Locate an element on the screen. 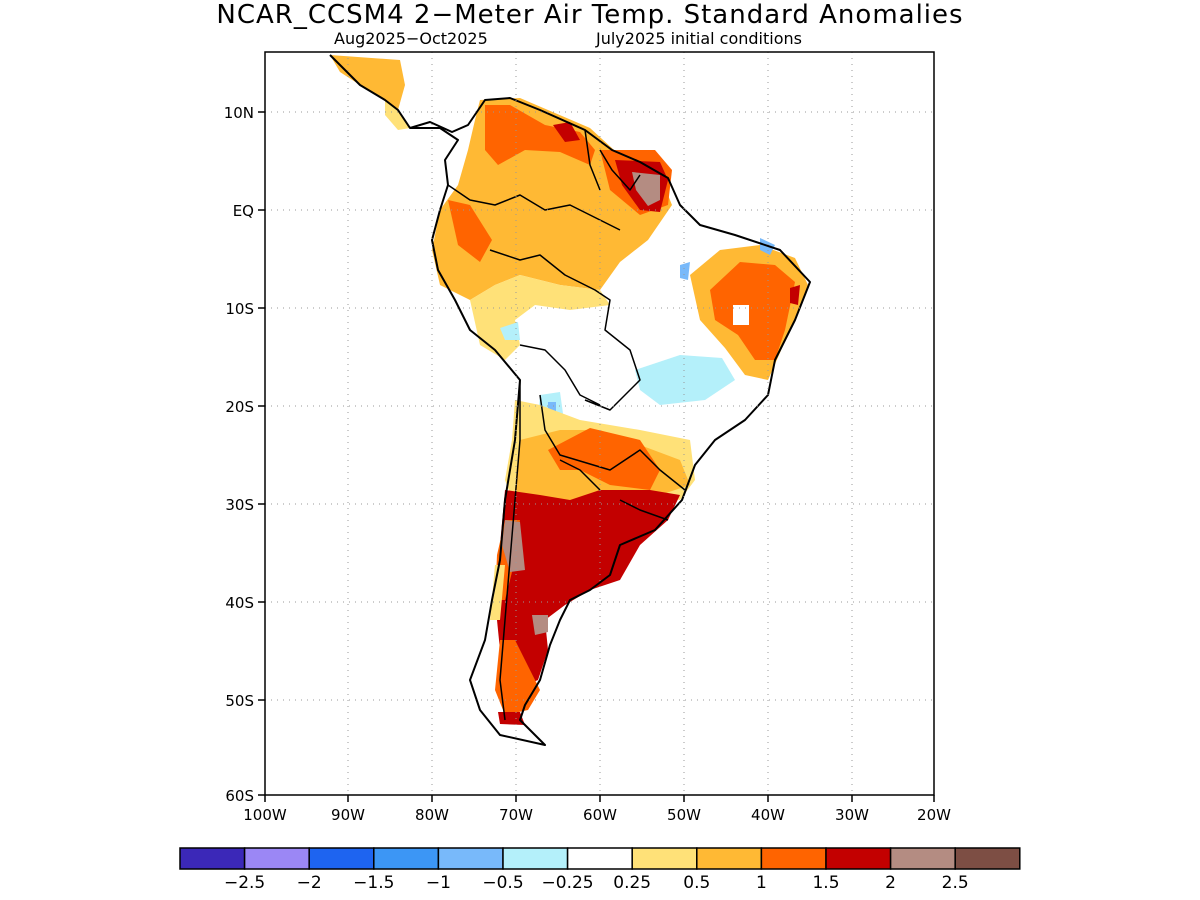 The height and width of the screenshot is (900, 1200). lat-label: 10N is located at coordinates (239, 113).